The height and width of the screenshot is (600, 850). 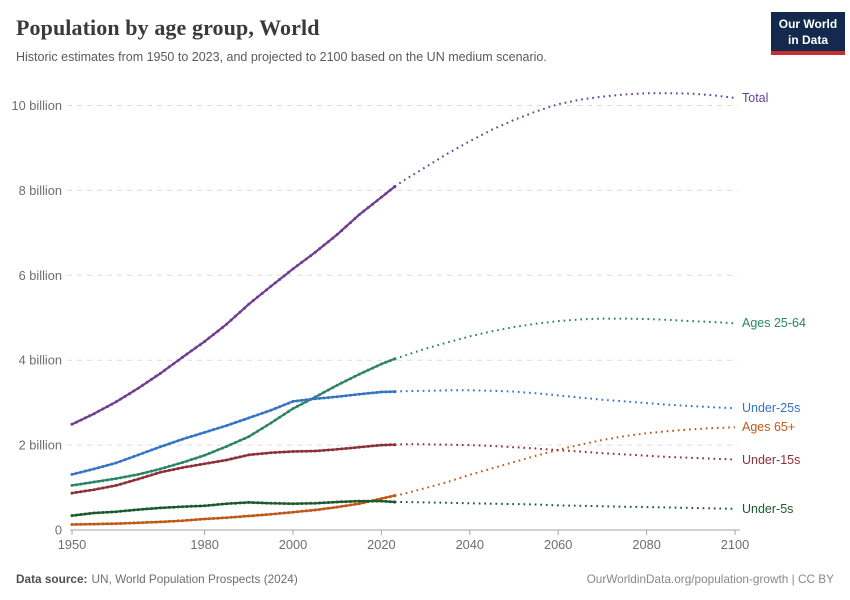 I want to click on svg-text: 8 billion, so click(x=40, y=190).